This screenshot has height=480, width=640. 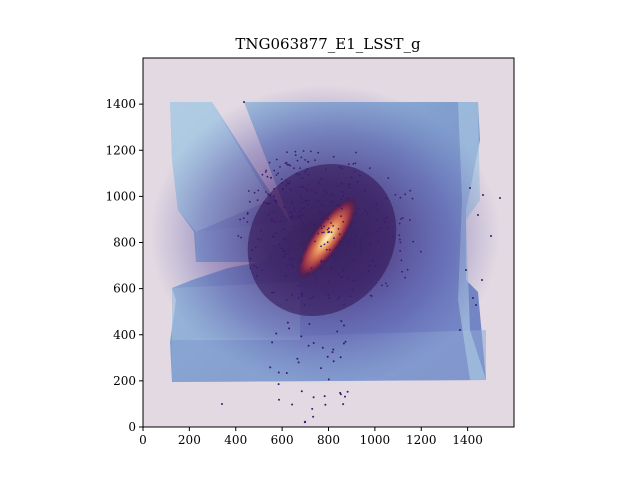 I want to click on x-axis: 0 200 400 600 800 1000 1200 1400, so click(x=311, y=437).